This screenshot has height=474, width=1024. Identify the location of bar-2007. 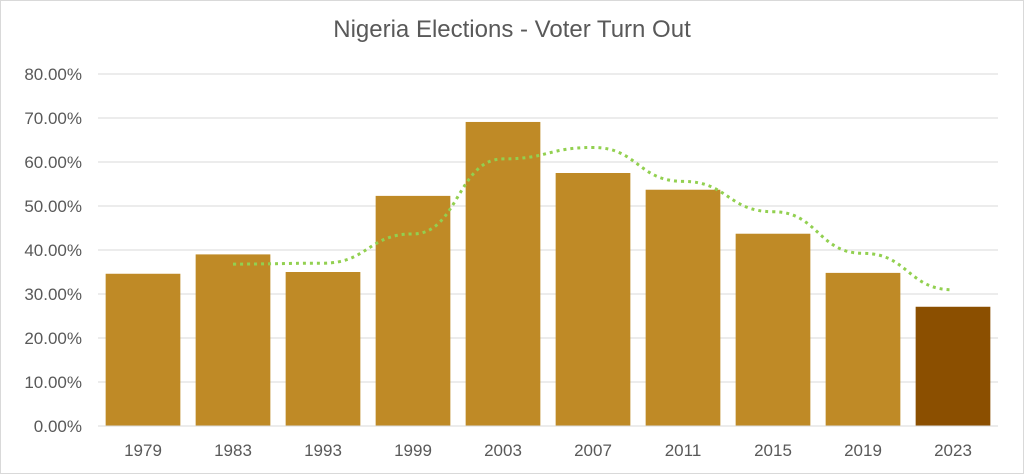
(593, 299).